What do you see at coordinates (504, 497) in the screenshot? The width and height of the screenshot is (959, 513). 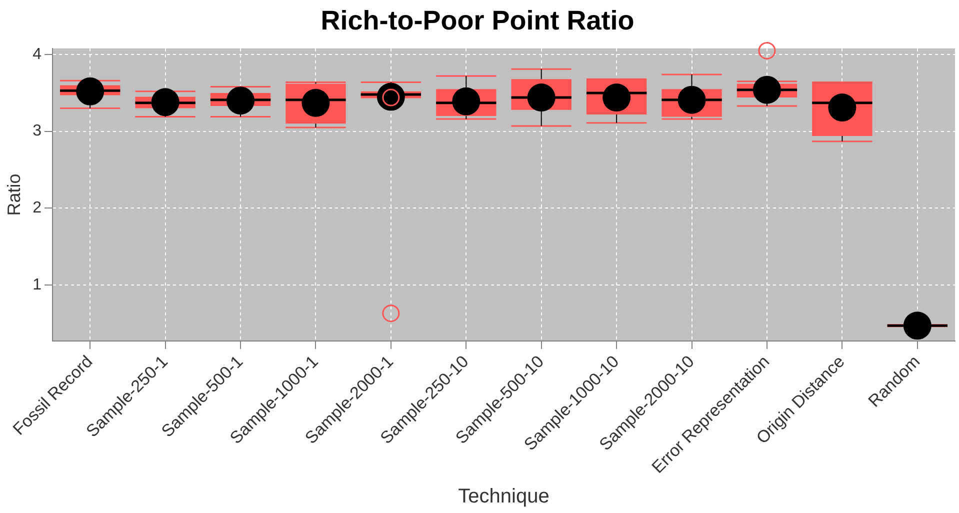 I see `x-axis-title: Technique` at bounding box center [504, 497].